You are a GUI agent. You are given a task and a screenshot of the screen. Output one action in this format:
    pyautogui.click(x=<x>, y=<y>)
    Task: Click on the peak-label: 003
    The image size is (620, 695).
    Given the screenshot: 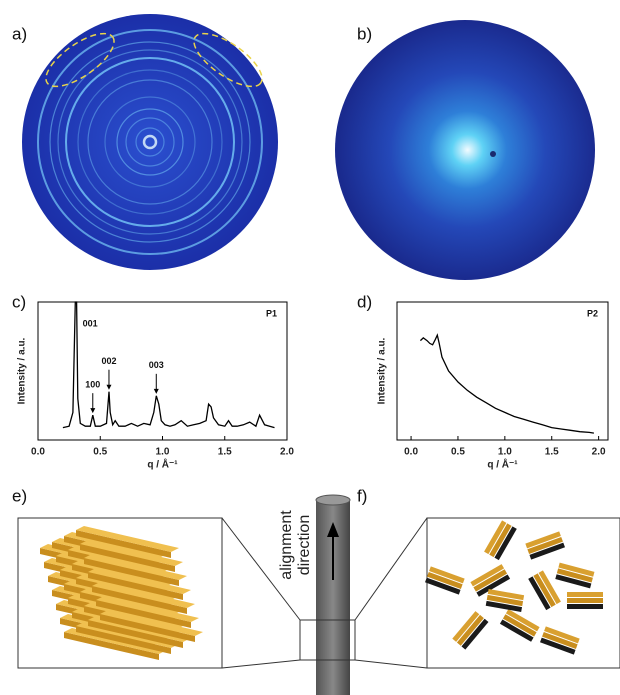 What is the action you would take?
    pyautogui.click(x=156, y=365)
    